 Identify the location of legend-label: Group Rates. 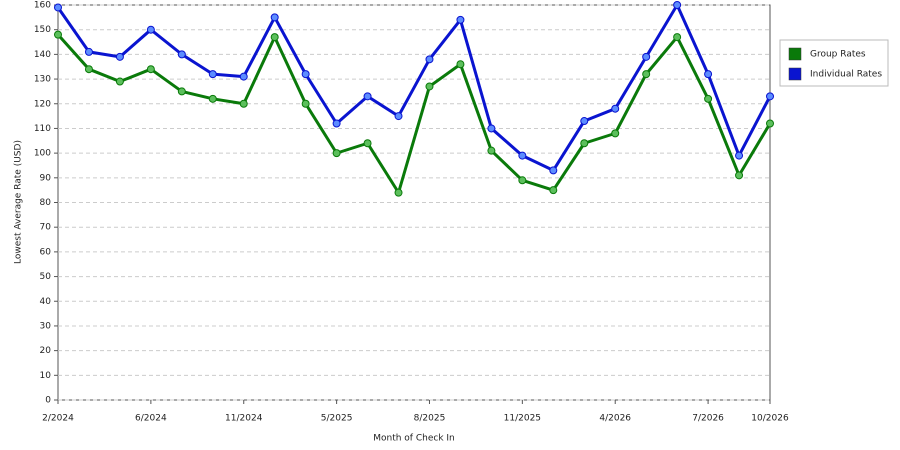
(838, 55).